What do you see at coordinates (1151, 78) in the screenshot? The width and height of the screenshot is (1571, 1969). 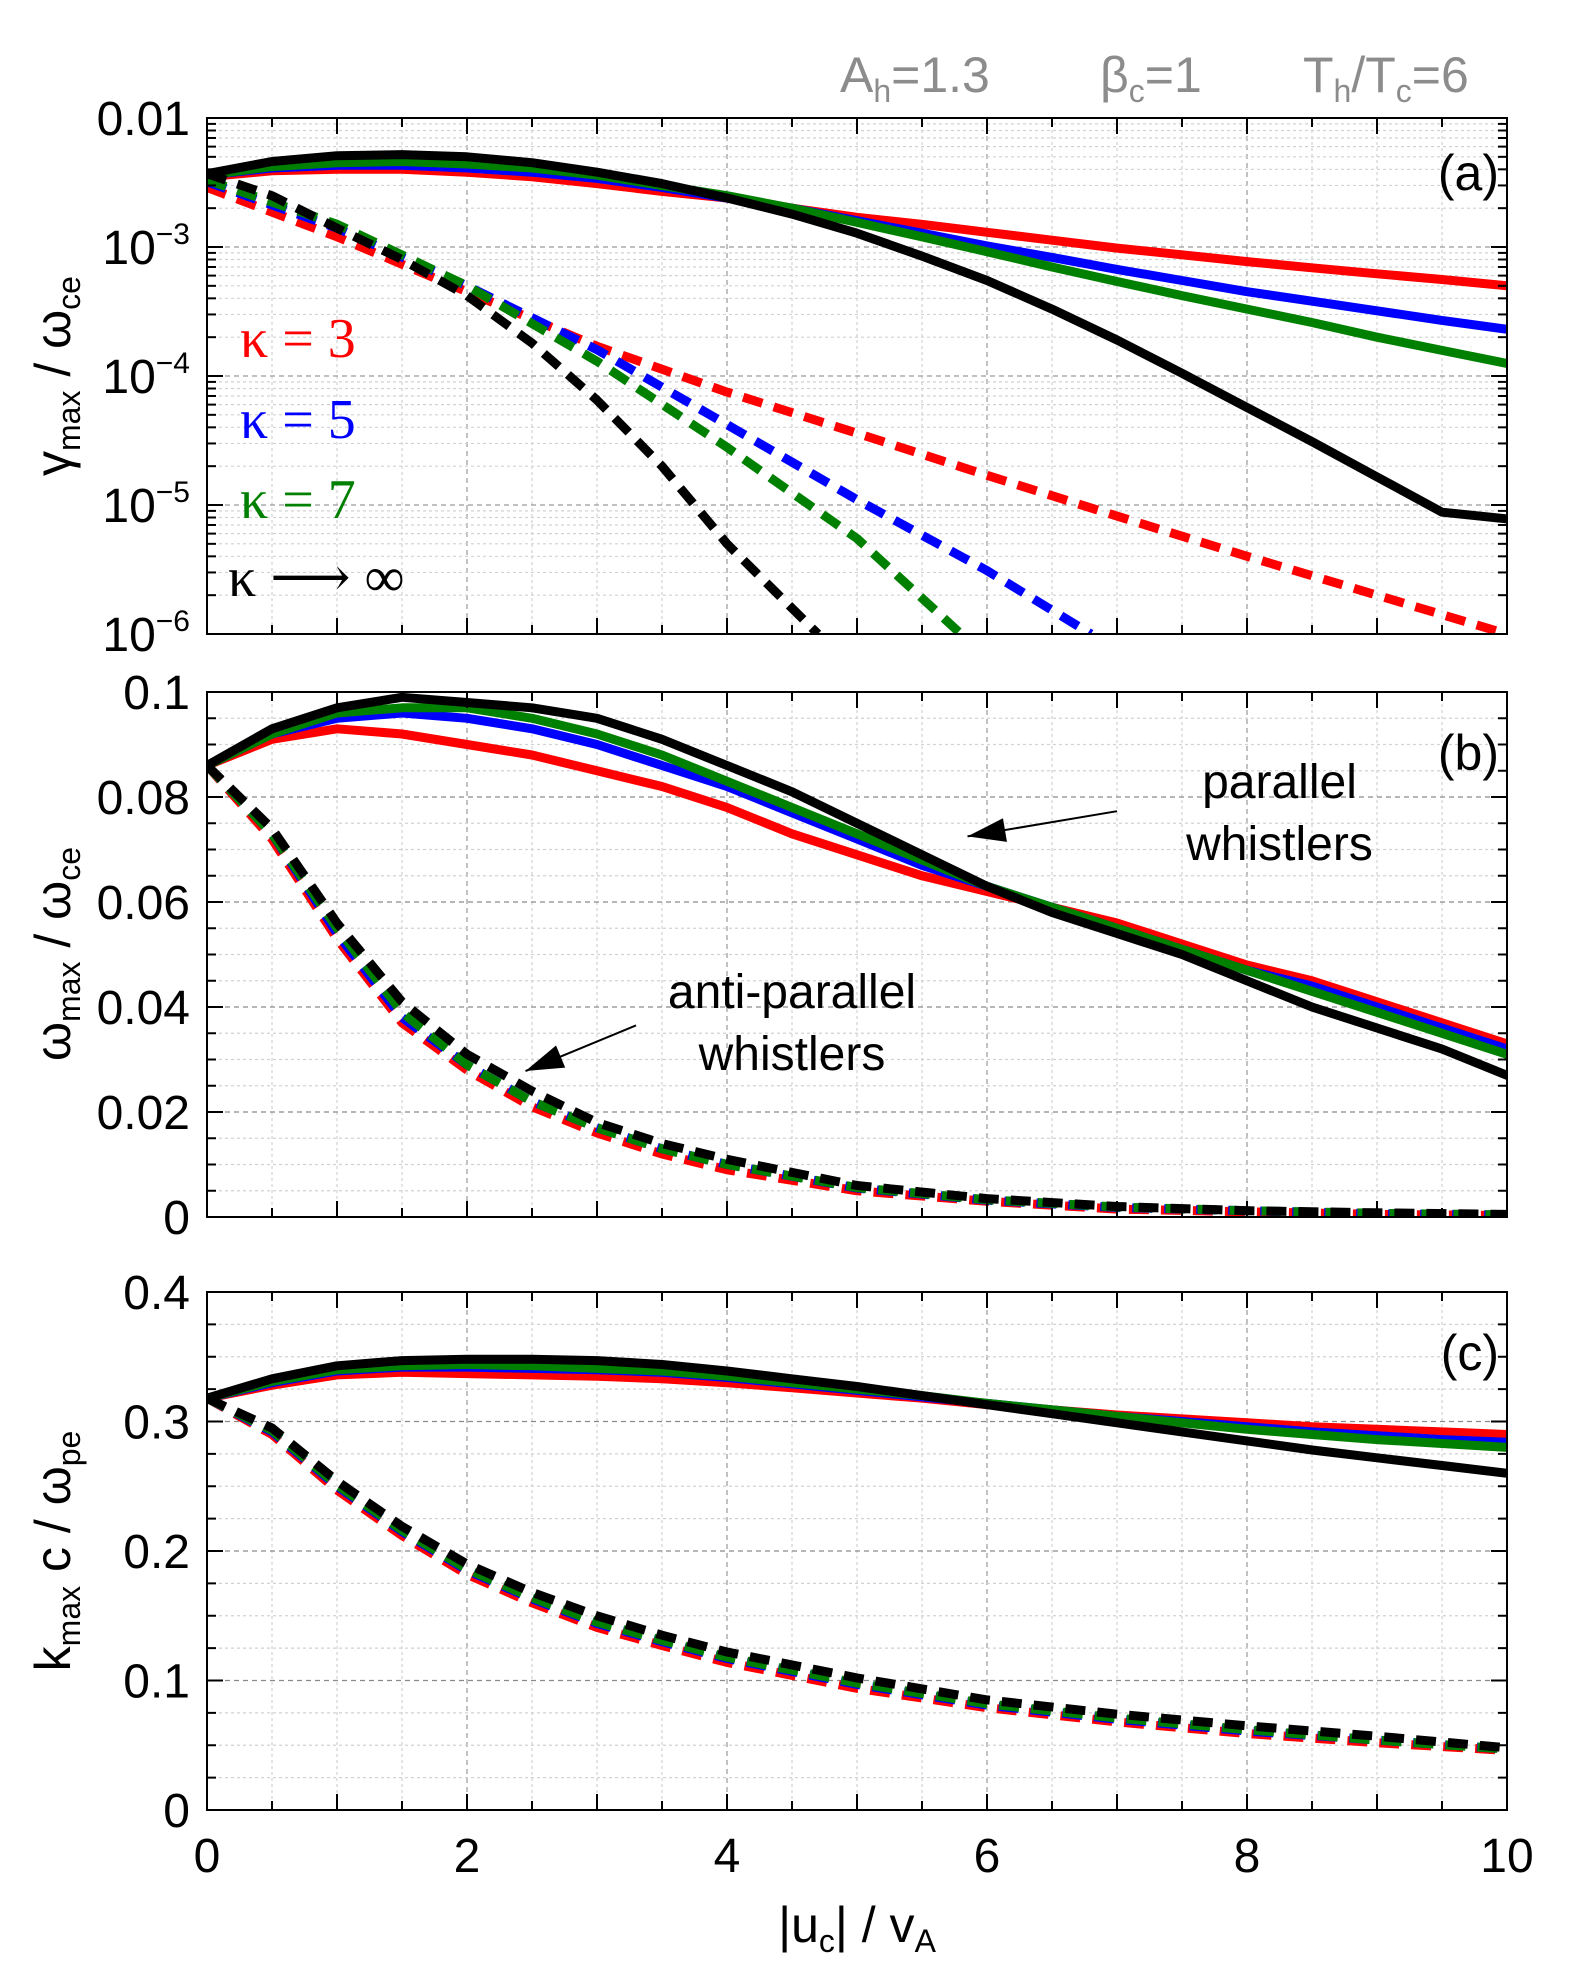 I see `param-beta: βc=1` at bounding box center [1151, 78].